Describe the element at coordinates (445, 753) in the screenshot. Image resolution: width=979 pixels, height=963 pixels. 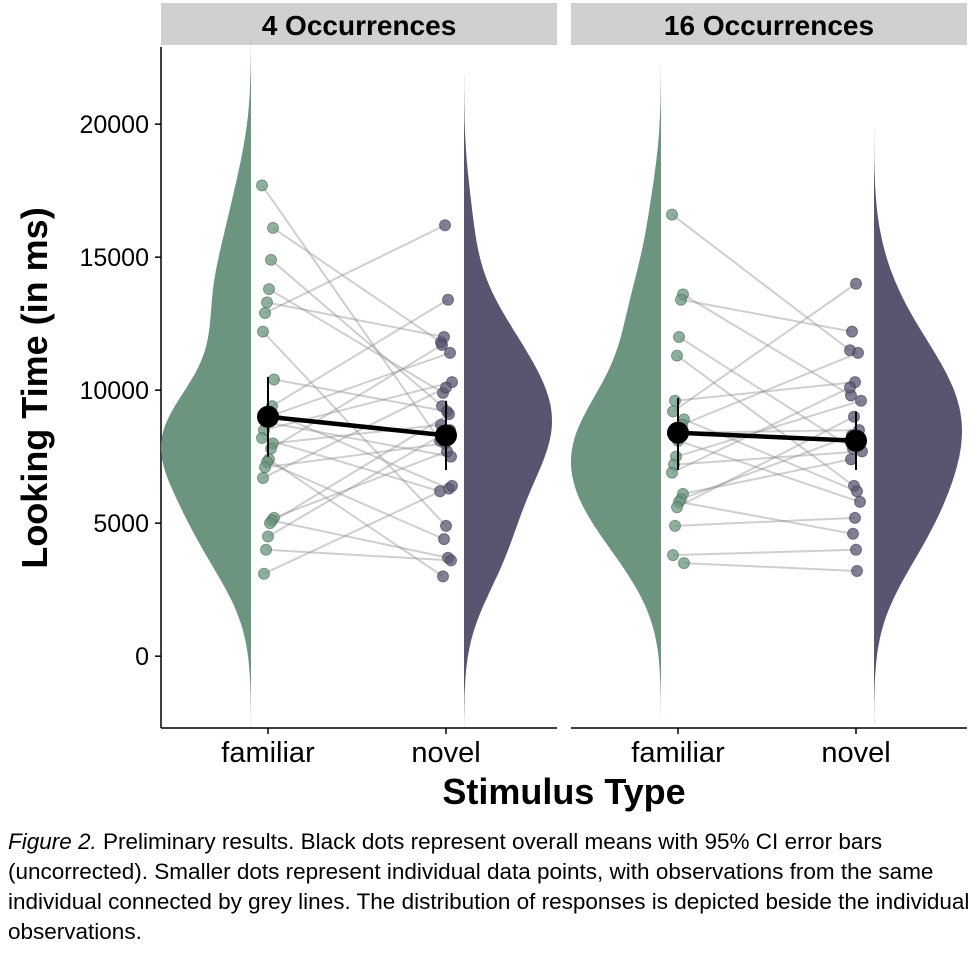
I see `x-tick-label: novel` at that location.